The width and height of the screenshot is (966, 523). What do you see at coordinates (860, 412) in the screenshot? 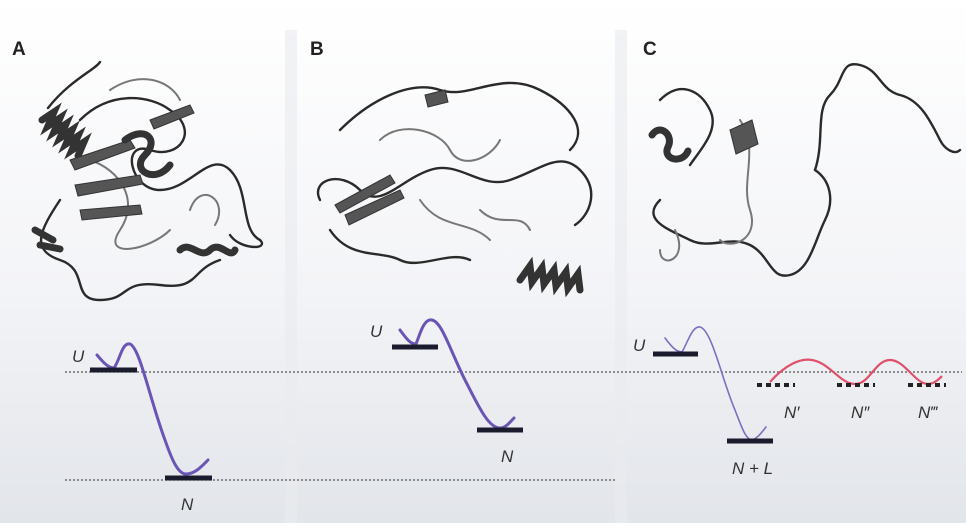
I see `state-label: N″` at bounding box center [860, 412].